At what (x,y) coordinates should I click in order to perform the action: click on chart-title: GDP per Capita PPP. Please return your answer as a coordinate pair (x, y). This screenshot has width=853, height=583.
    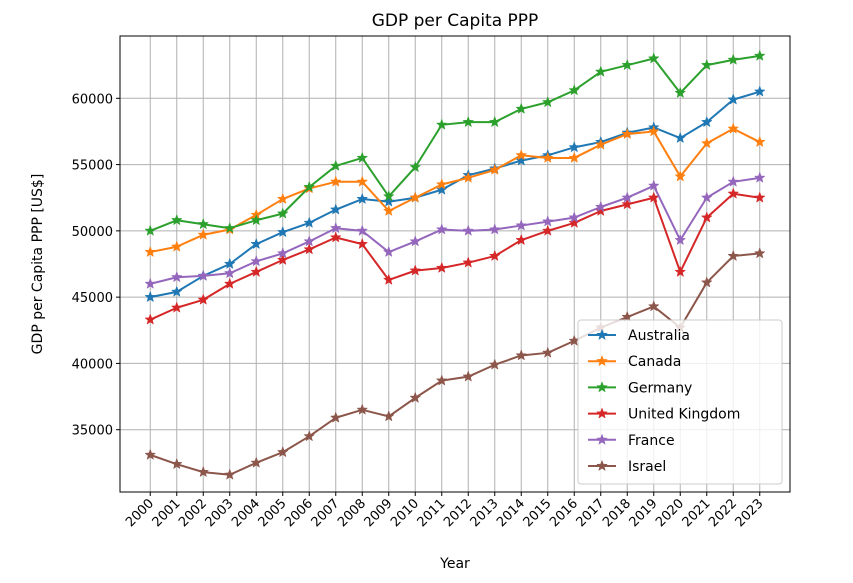
    Looking at the image, I should click on (455, 21).